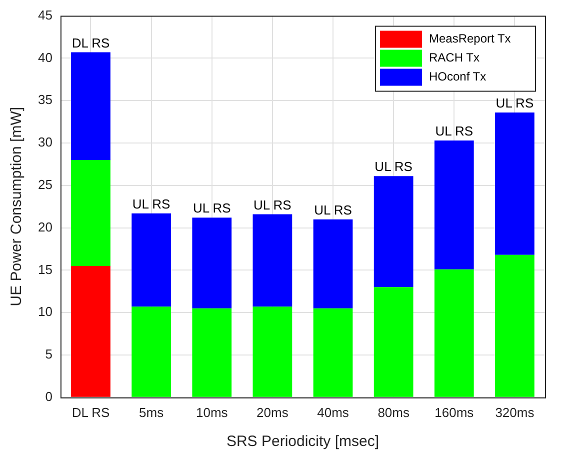 Image resolution: width=563 pixels, height=457 pixels. Describe the element at coordinates (91, 412) in the screenshot. I see `x-tick-label: DL RS` at that location.